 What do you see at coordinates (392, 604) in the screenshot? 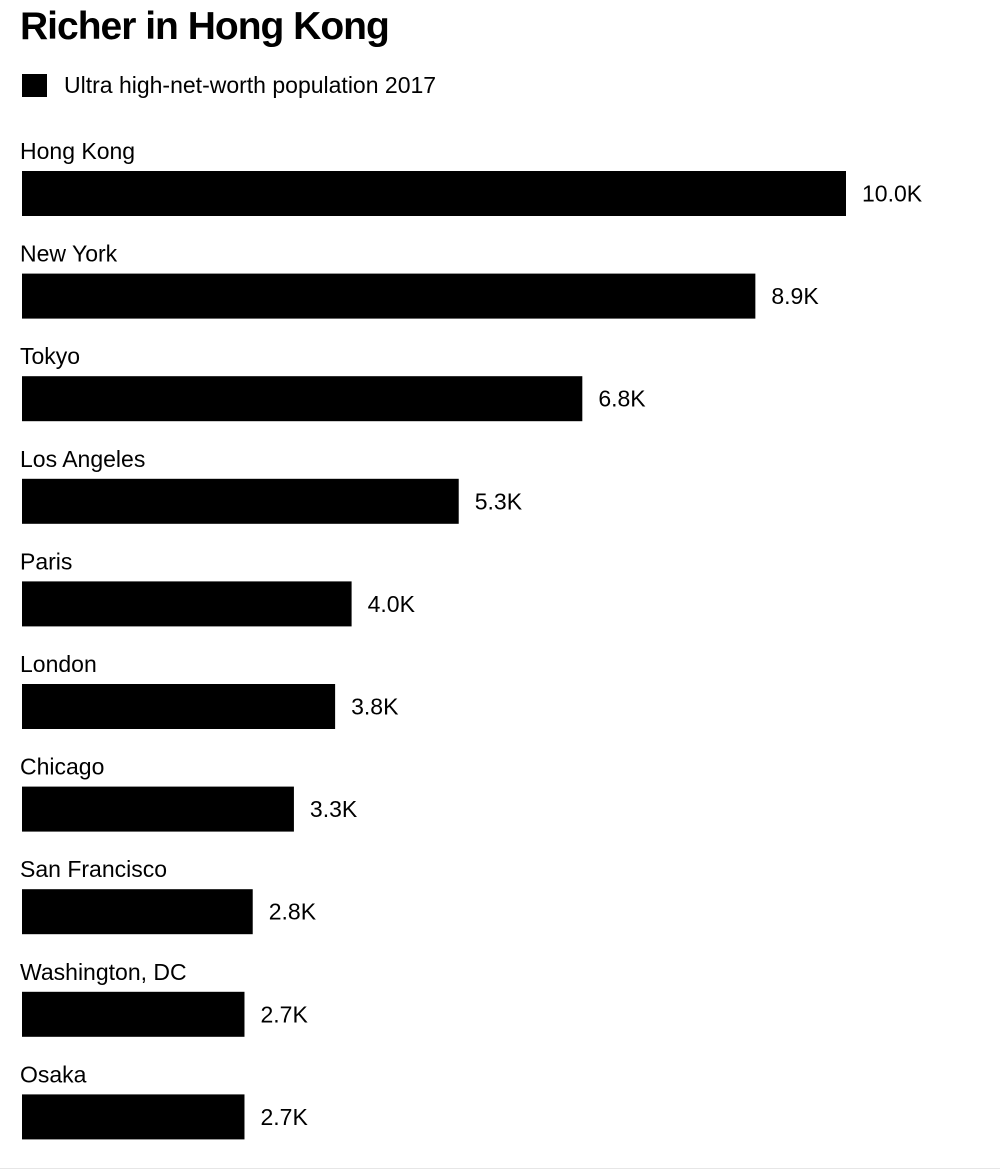
I see `value-label: 4.0K` at bounding box center [392, 604].